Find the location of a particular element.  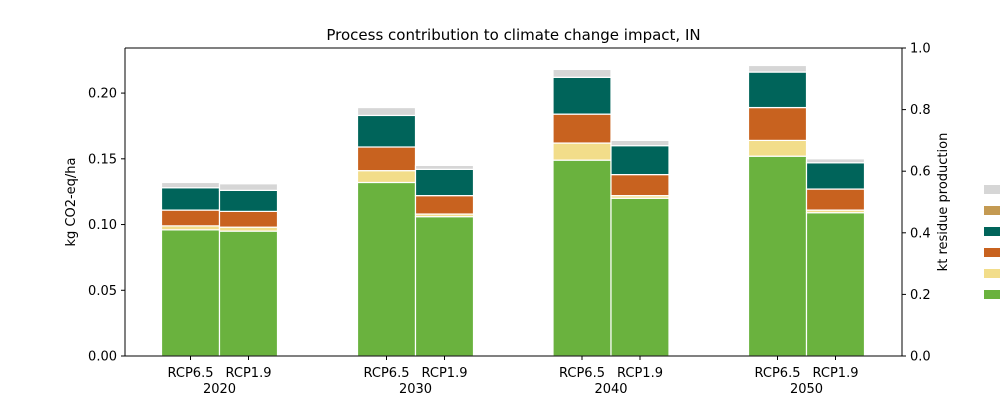

bar-segment-2050-RCP1.9-3 is located at coordinates (835, 176).